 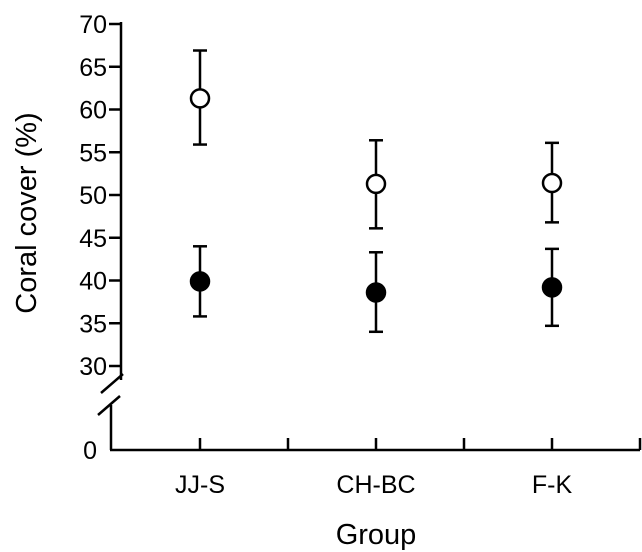 What do you see at coordinates (27, 212) in the screenshot?
I see `y-axis-title: Coral cover (%)` at bounding box center [27, 212].